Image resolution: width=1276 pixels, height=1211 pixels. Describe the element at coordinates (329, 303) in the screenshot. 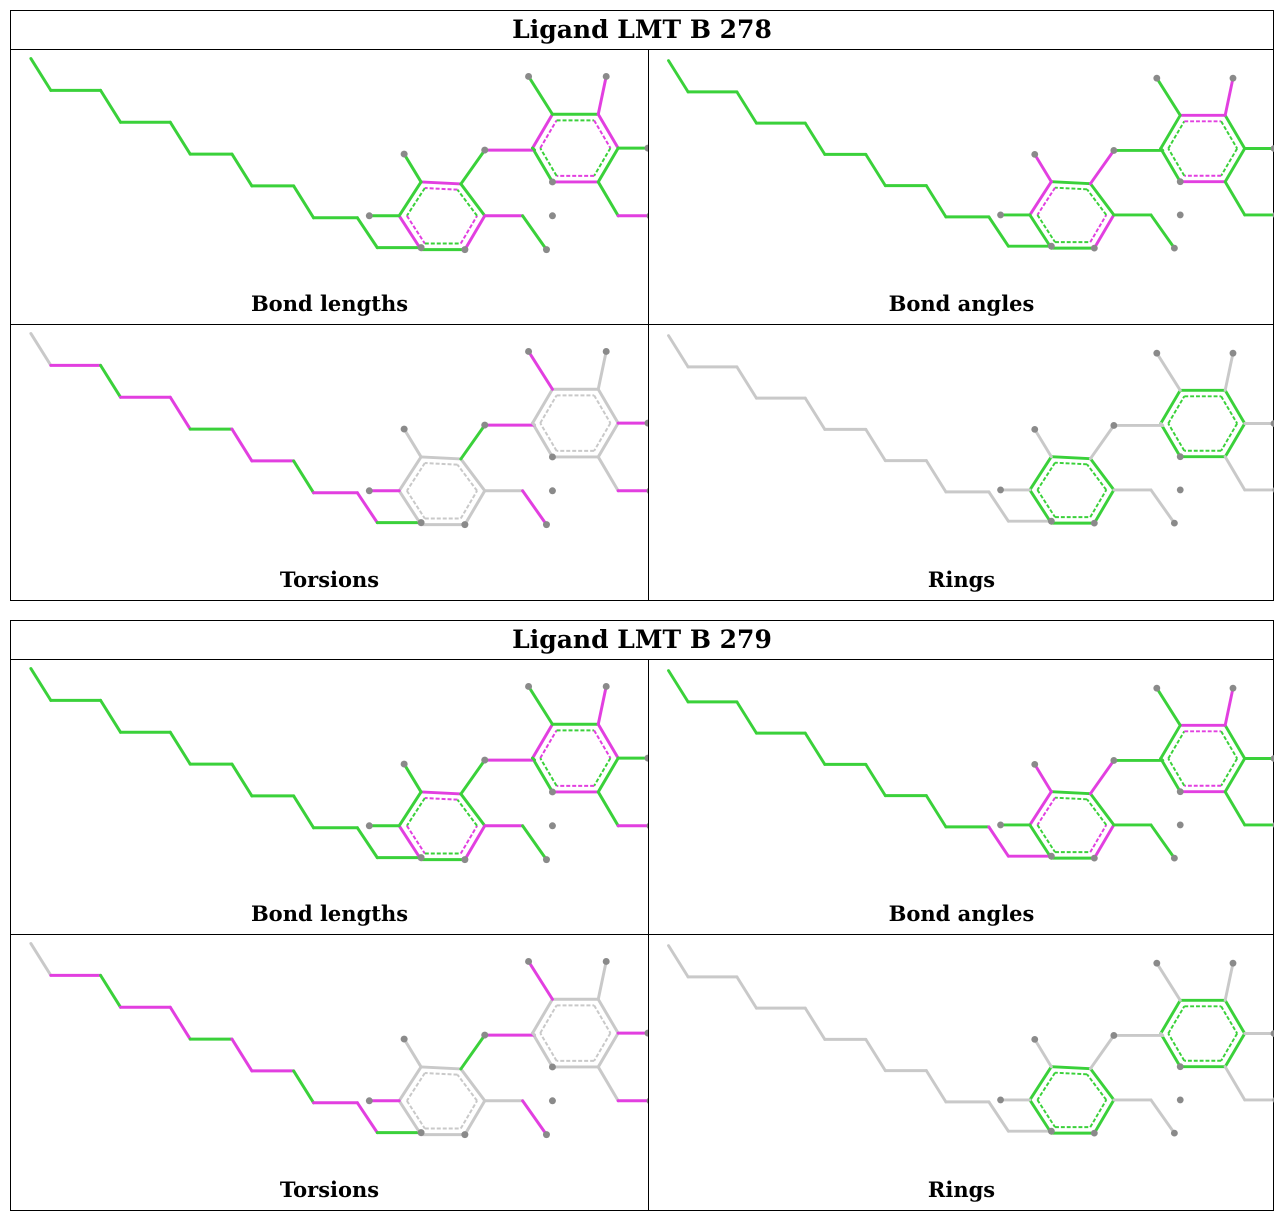

I see `panel-label: Bond lengths` at that location.